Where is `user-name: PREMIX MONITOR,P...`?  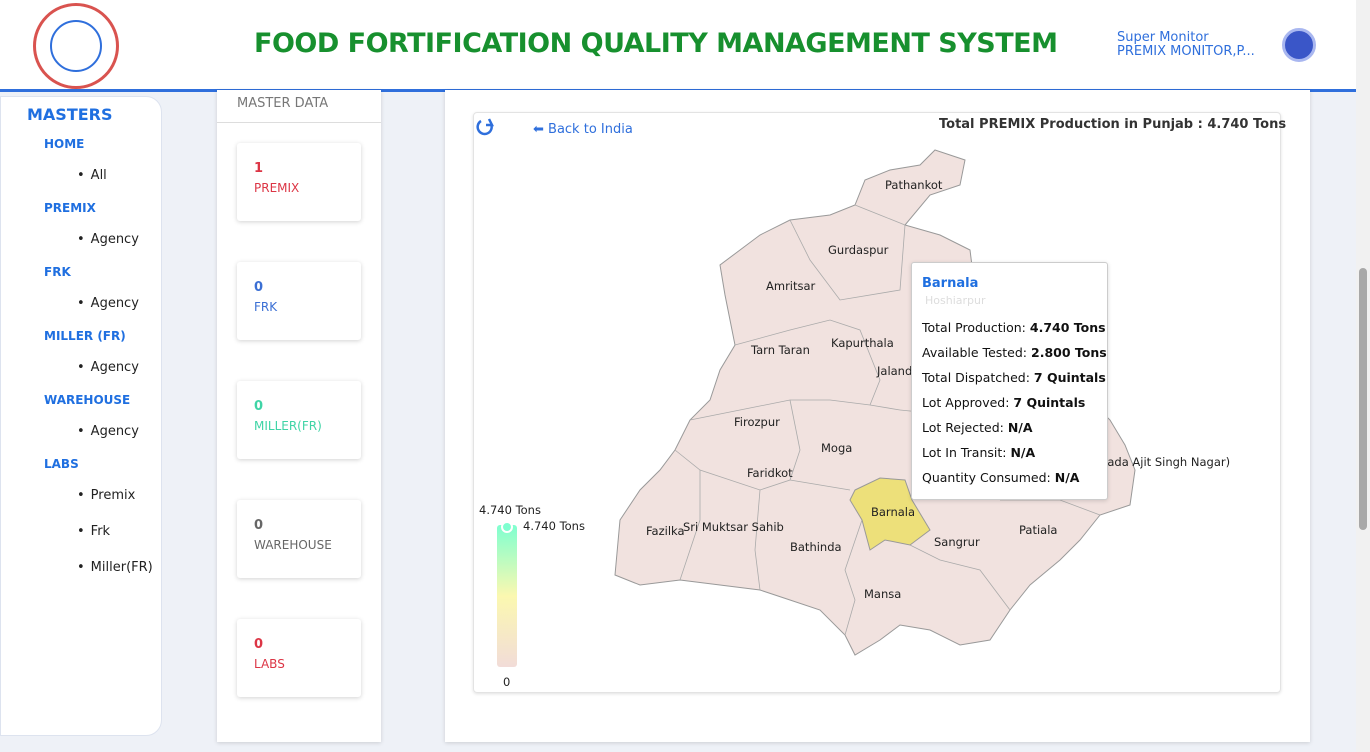
user-name: PREMIX MONITOR,P... is located at coordinates (1186, 51).